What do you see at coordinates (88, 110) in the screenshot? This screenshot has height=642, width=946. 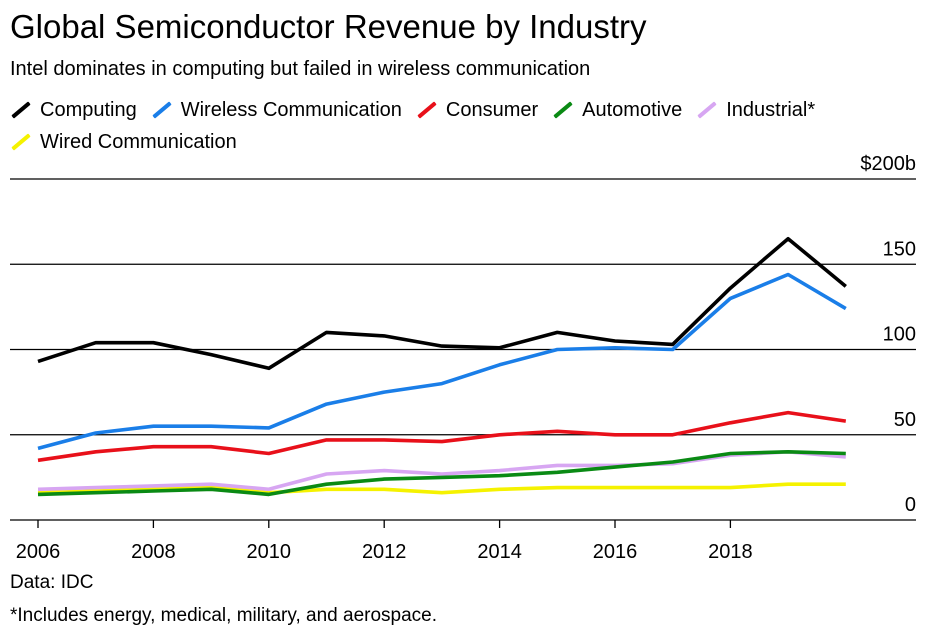 I see `legend-label: Computing` at bounding box center [88, 110].